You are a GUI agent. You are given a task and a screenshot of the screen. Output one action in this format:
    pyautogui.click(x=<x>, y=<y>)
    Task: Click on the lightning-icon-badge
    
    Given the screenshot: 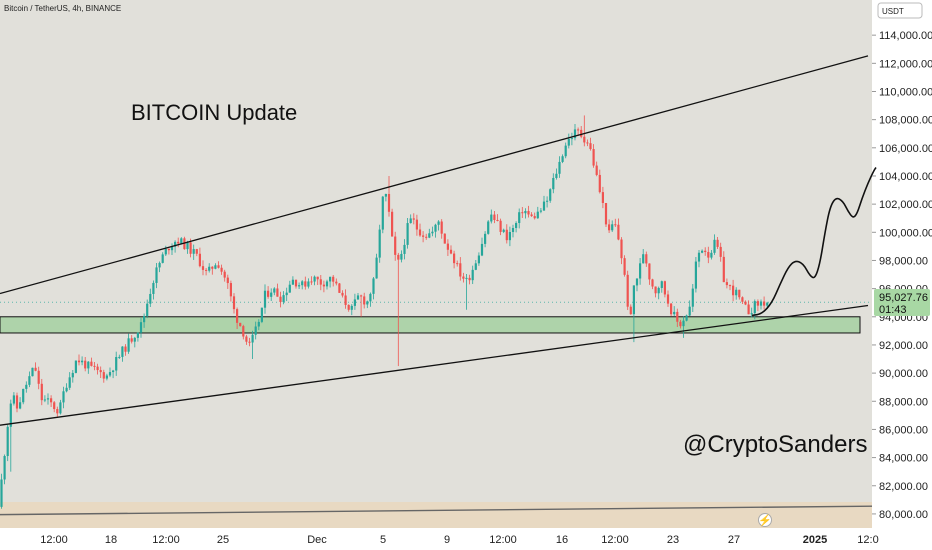 What is the action you would take?
    pyautogui.click(x=765, y=520)
    